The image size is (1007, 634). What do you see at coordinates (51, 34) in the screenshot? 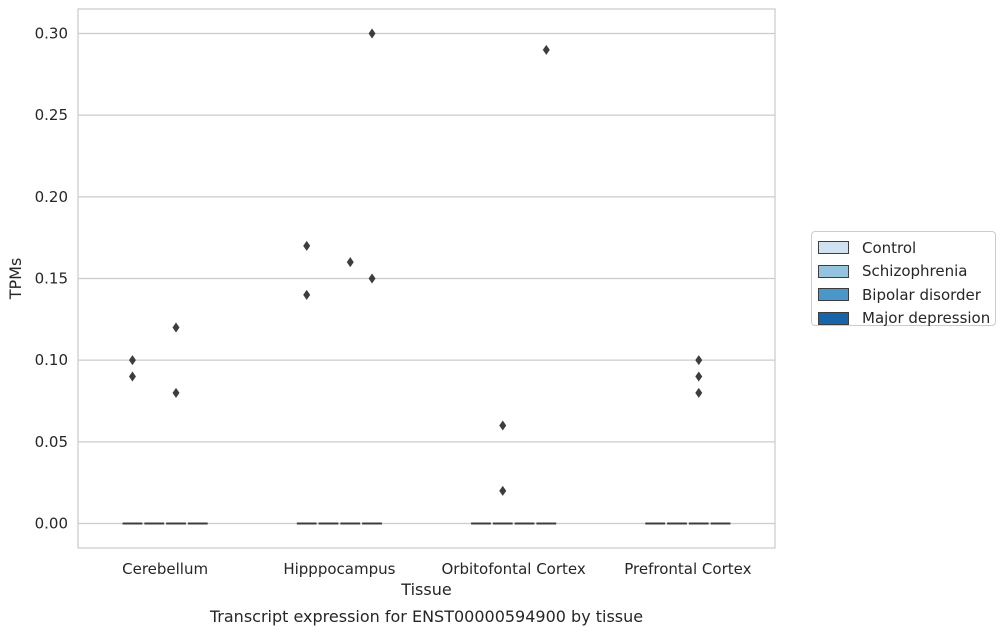
I see `y-tick-label: 0.30` at bounding box center [51, 34].